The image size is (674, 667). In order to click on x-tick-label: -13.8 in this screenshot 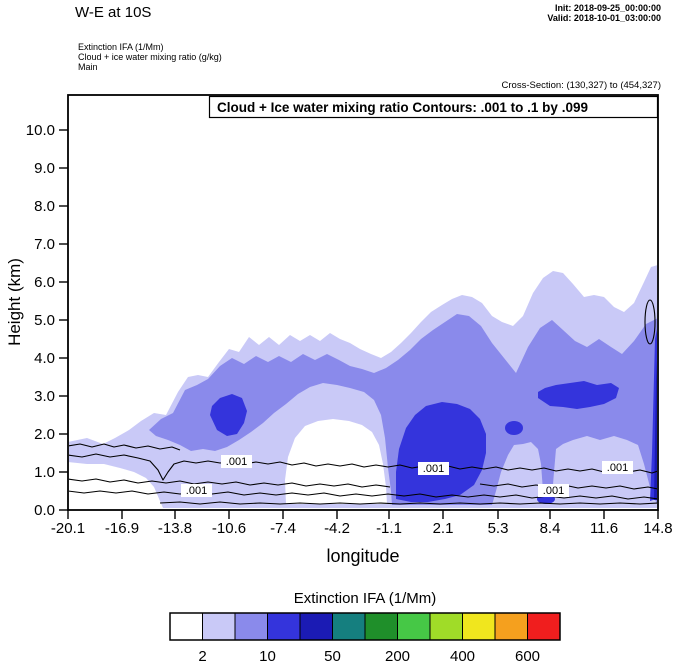, I will do `click(175, 528)`.